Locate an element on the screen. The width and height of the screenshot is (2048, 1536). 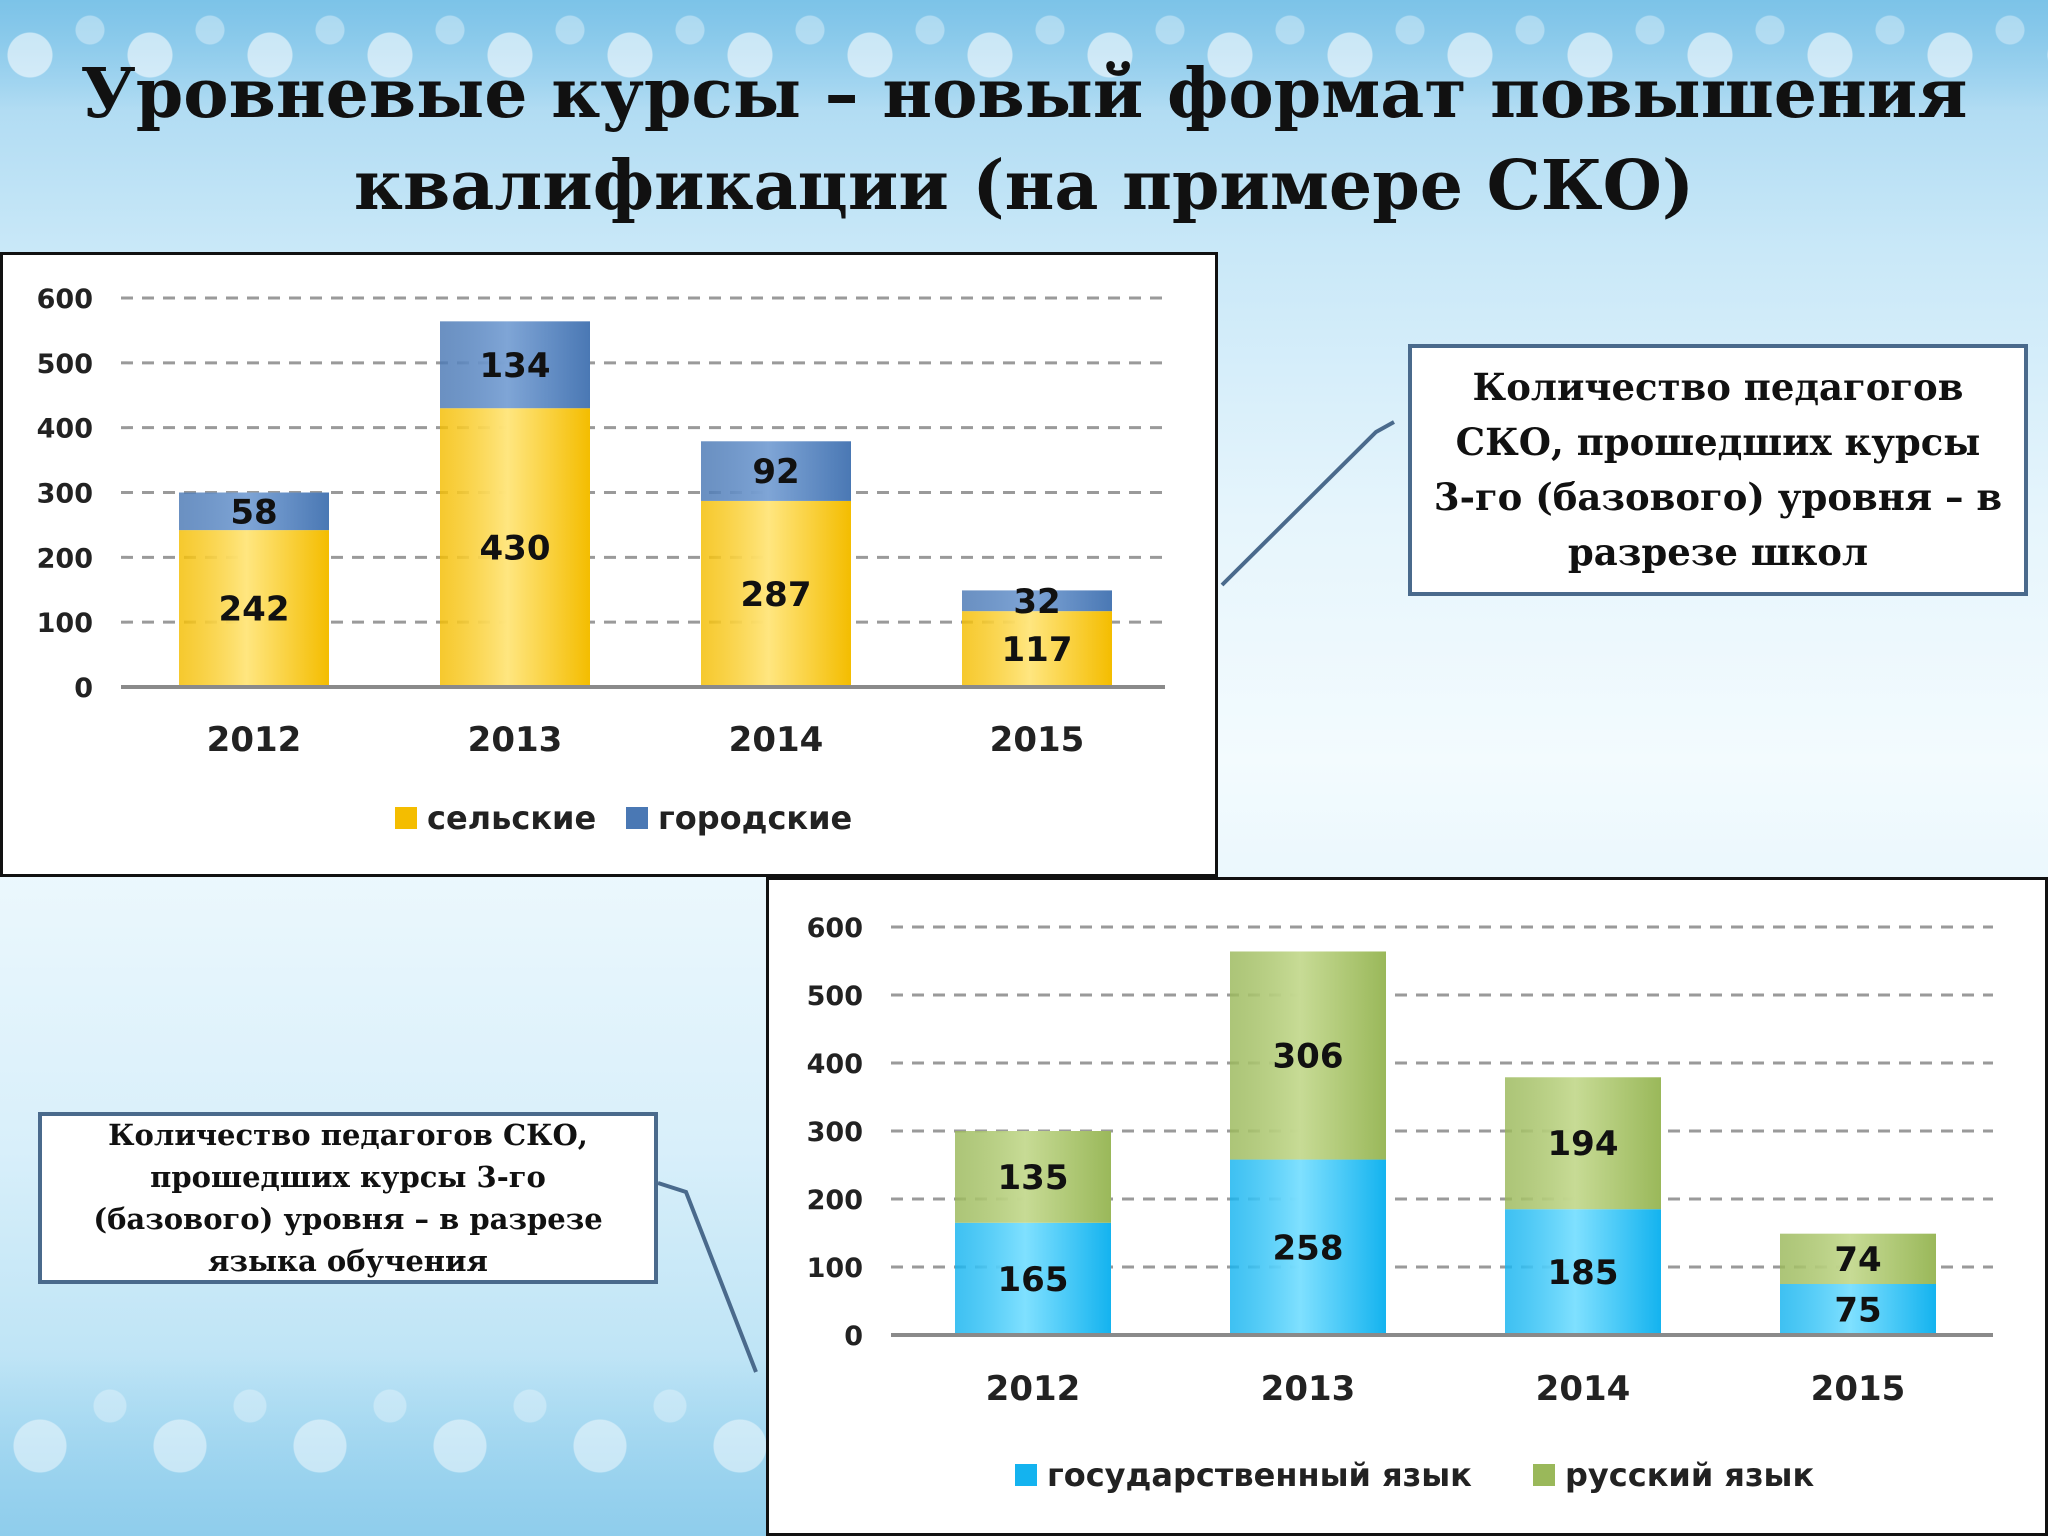
bar-value-label: 194 is located at coordinates (1583, 1144).